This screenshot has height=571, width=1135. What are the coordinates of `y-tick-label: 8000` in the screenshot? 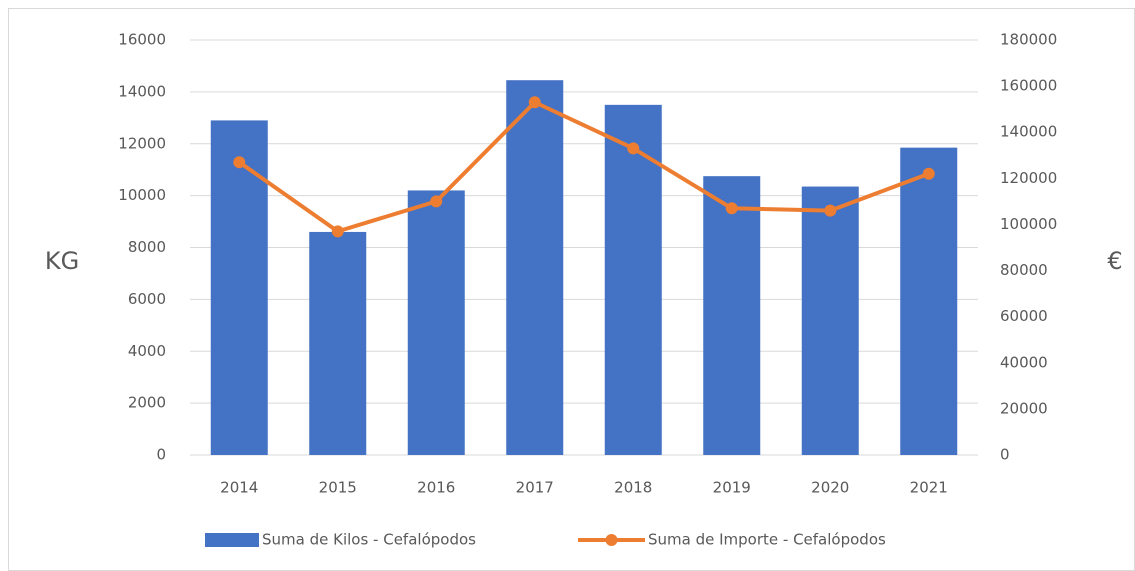 It's located at (147, 247).